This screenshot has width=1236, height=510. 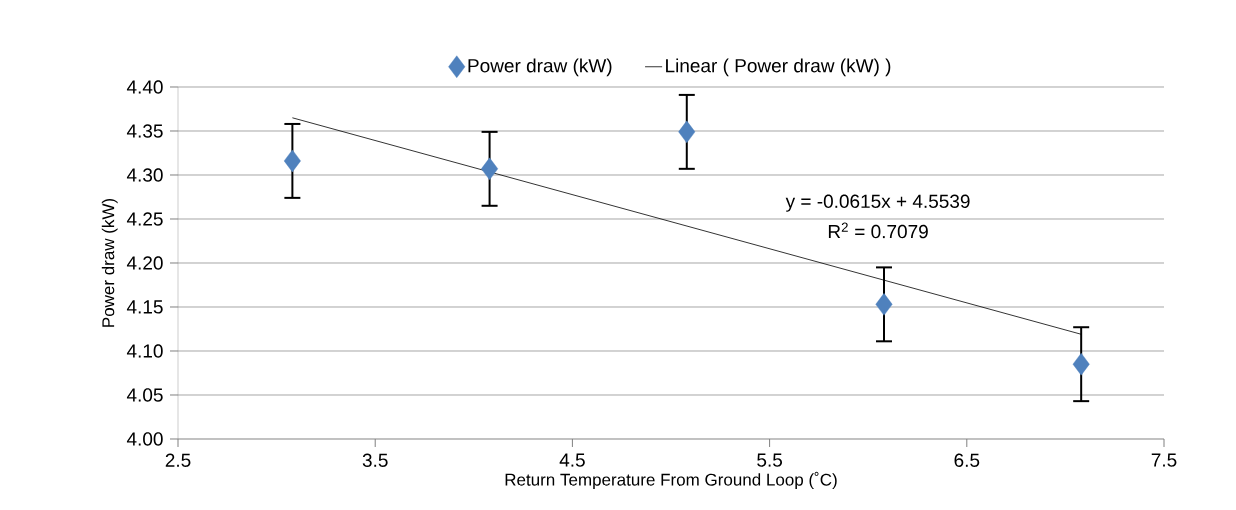 I want to click on annotation: R$^{2}$ = 0.7079, so click(x=878, y=230).